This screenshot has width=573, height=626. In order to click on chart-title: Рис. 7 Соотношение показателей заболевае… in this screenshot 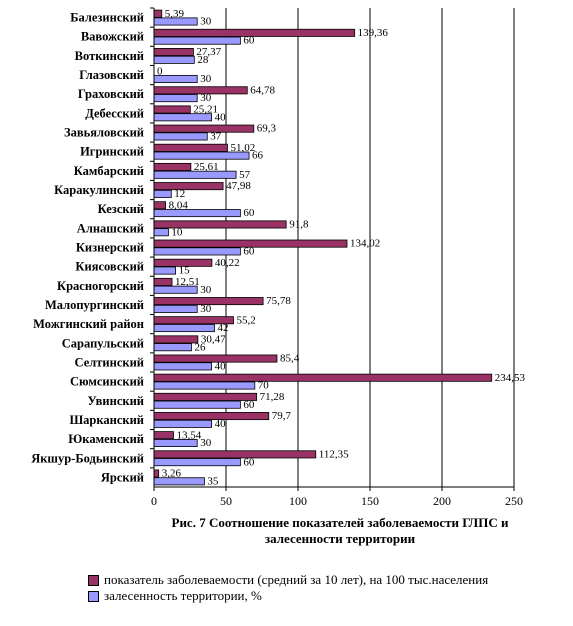, I will do `click(340, 530)`.